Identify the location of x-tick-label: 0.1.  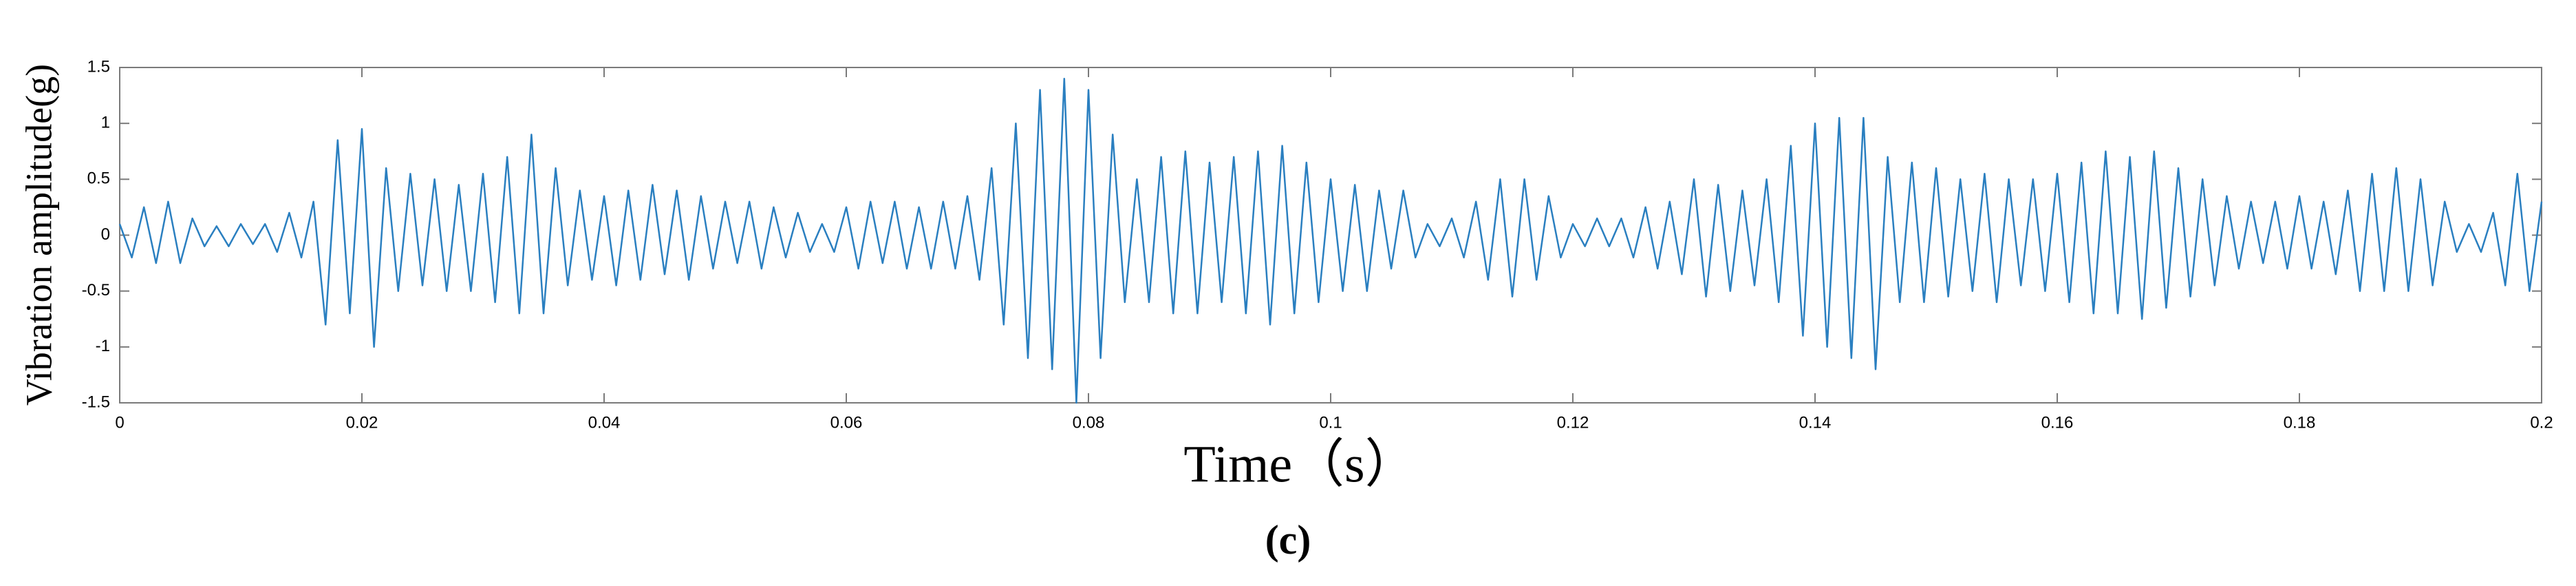
(1330, 423).